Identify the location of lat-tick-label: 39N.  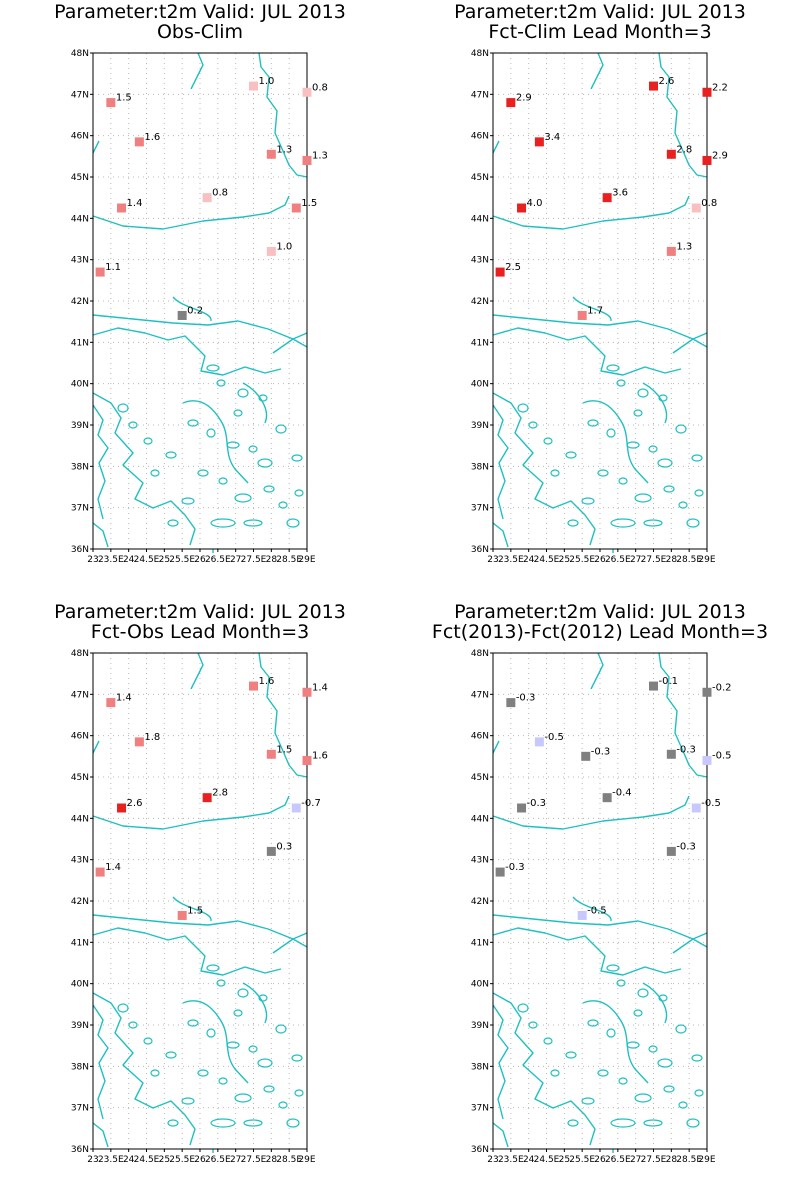
(80, 426).